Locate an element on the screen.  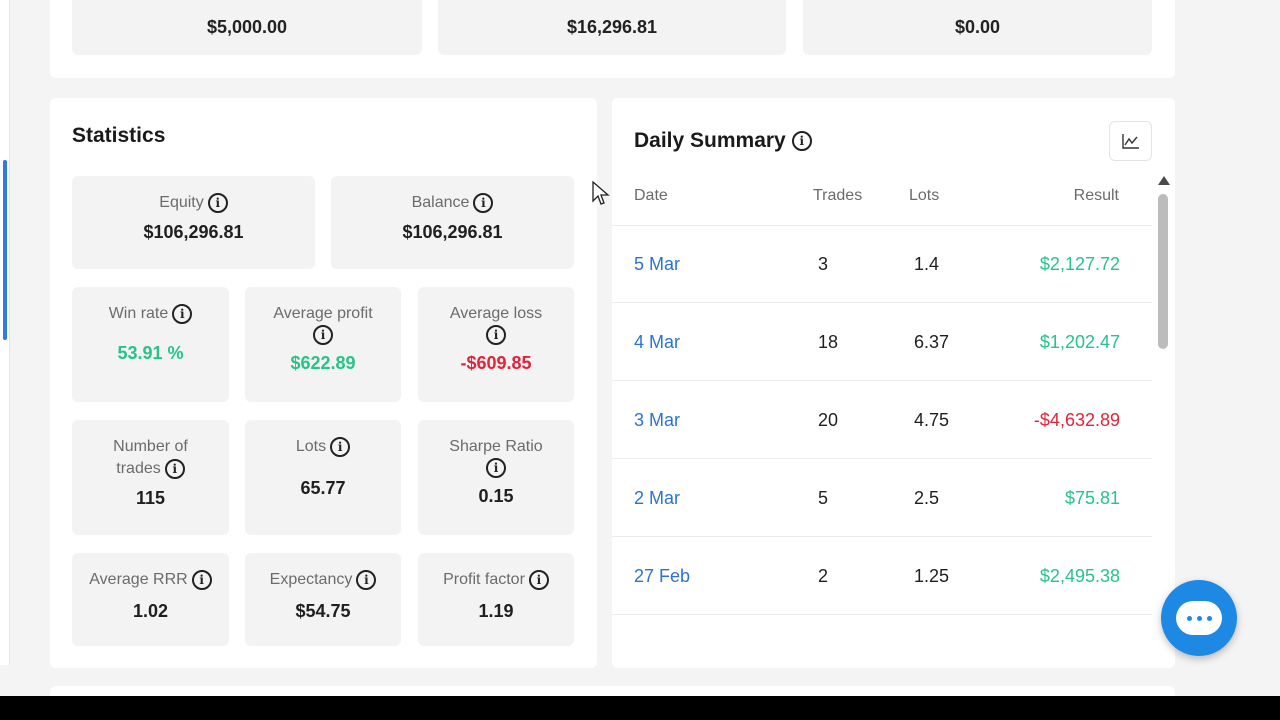
row-trades: 3 is located at coordinates (823, 264).